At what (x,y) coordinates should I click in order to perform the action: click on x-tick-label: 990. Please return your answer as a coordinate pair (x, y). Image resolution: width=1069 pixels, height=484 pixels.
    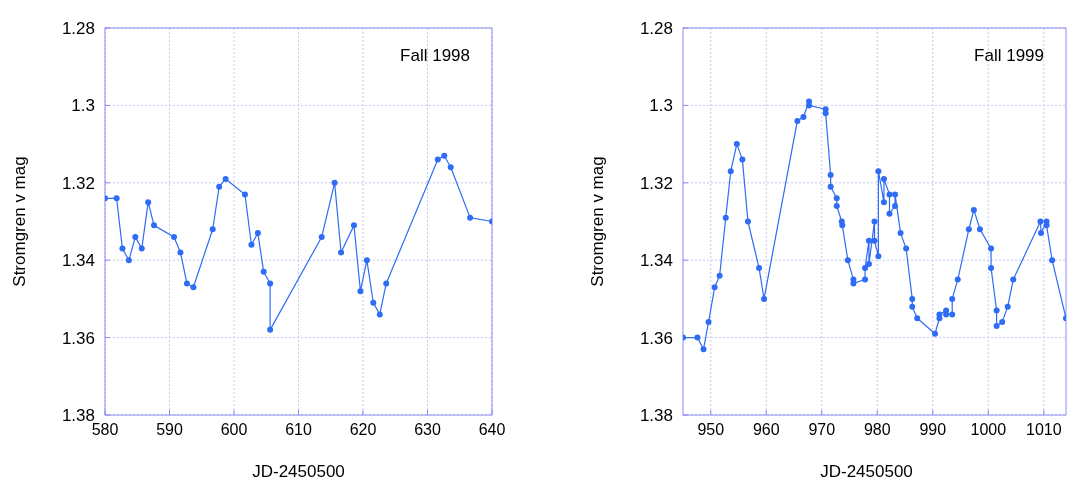
    Looking at the image, I should click on (933, 429).